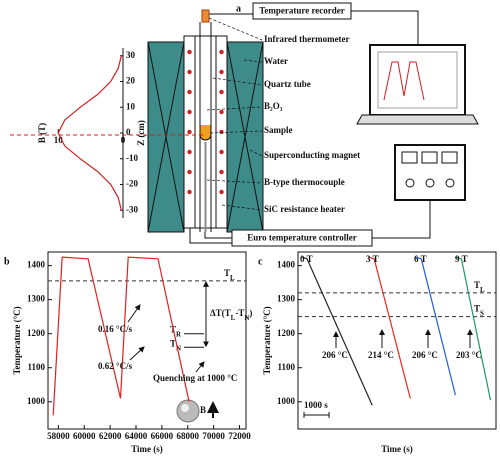 This screenshot has height=457, width=500. I want to click on x-tick-label: 64000, so click(136, 436).